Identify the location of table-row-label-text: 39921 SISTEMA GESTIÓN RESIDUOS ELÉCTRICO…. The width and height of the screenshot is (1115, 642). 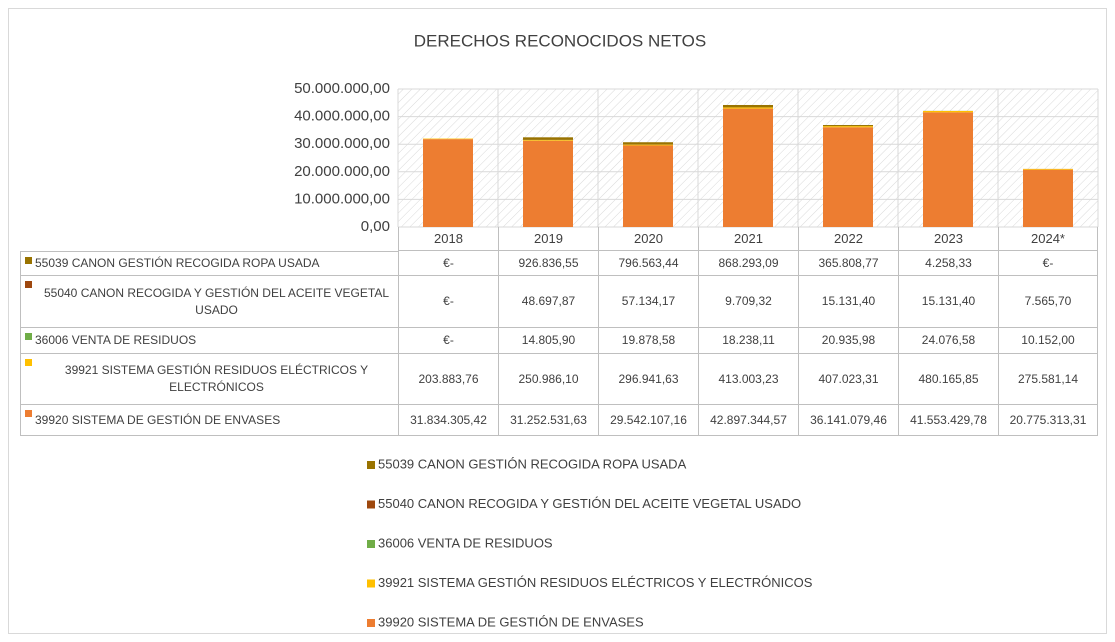
(216, 378).